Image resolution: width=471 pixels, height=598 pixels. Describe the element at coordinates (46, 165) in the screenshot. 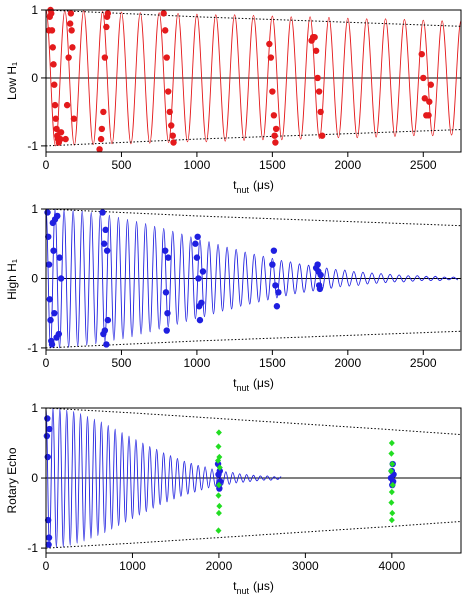

I see `x-tick-label: 0` at that location.